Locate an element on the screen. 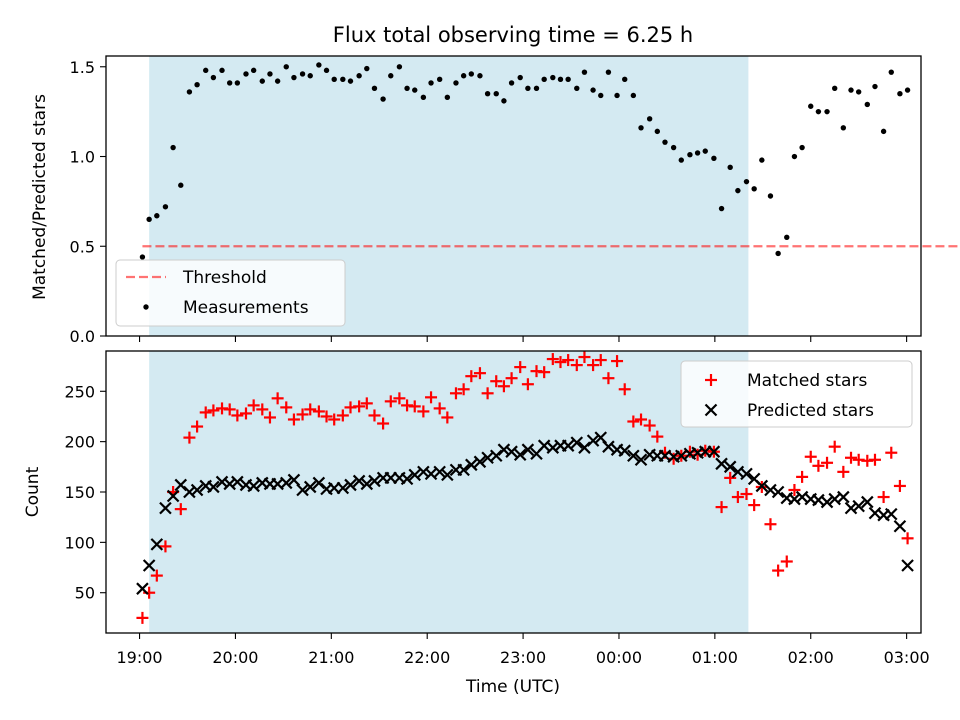 The width and height of the screenshot is (960, 720). top-ytick-label: 0.0 is located at coordinates (82, 336).